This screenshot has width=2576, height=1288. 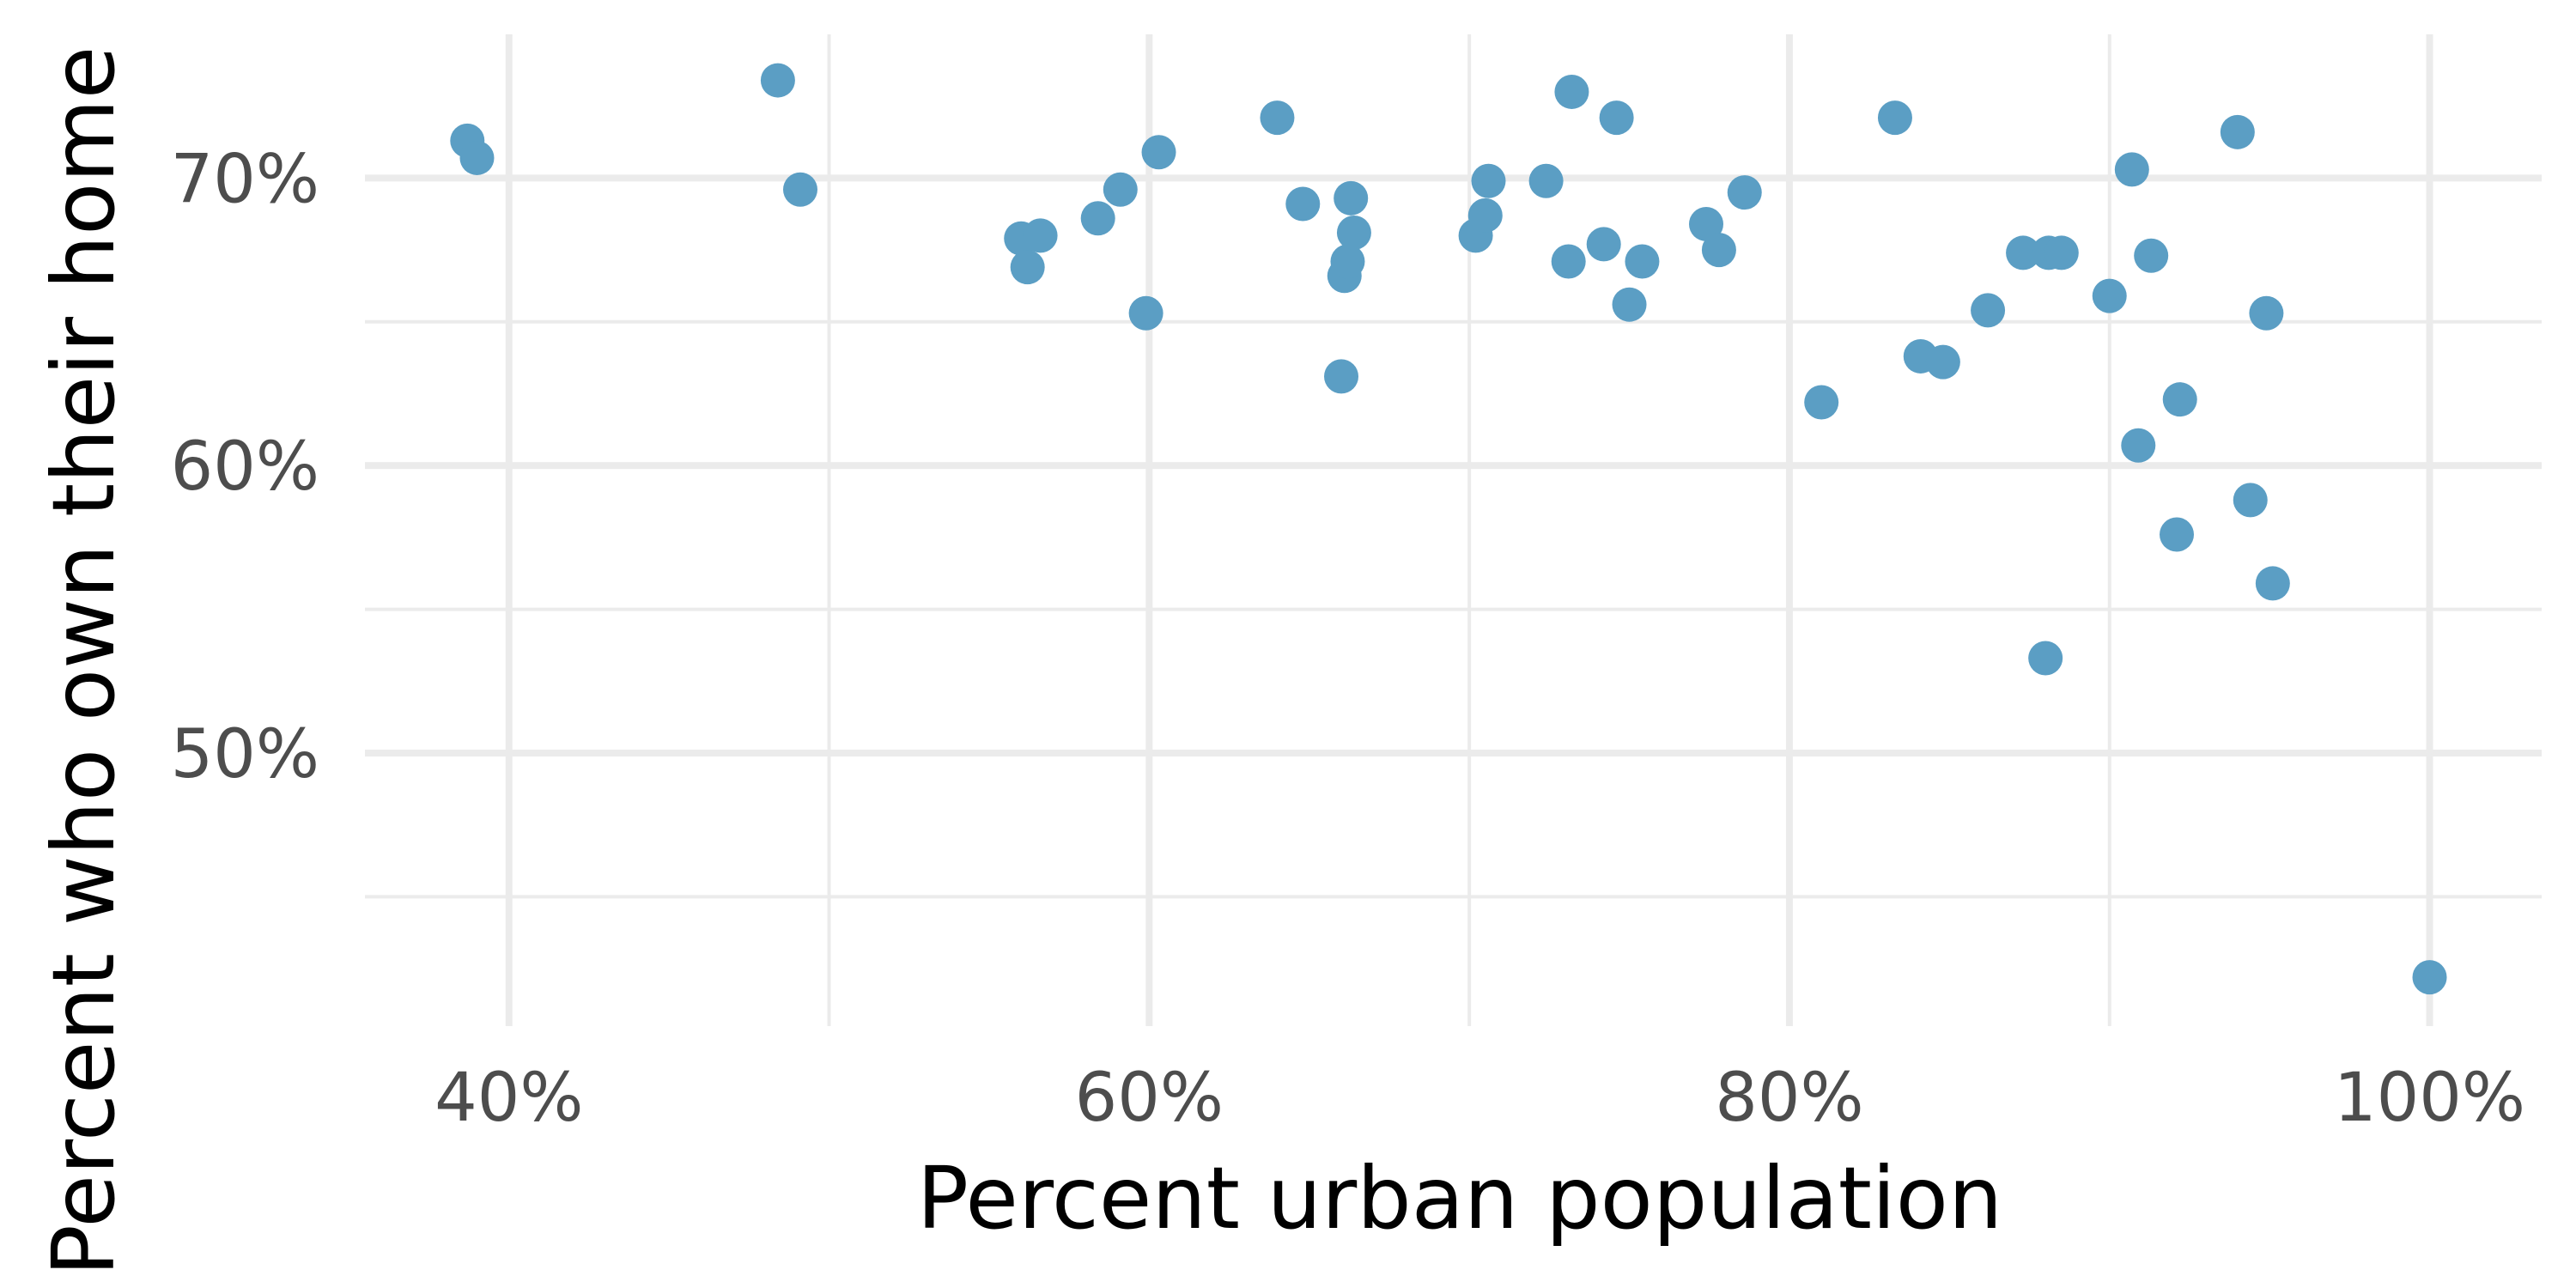 I want to click on x-tick-label: 80%, so click(x=1789, y=1098).